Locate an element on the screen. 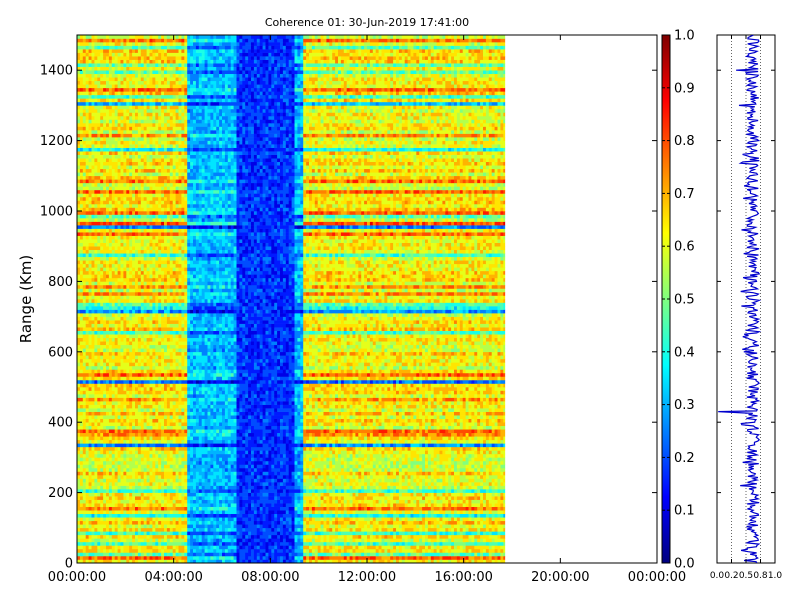  x-tick-label: 20:00:00 is located at coordinates (560, 577).